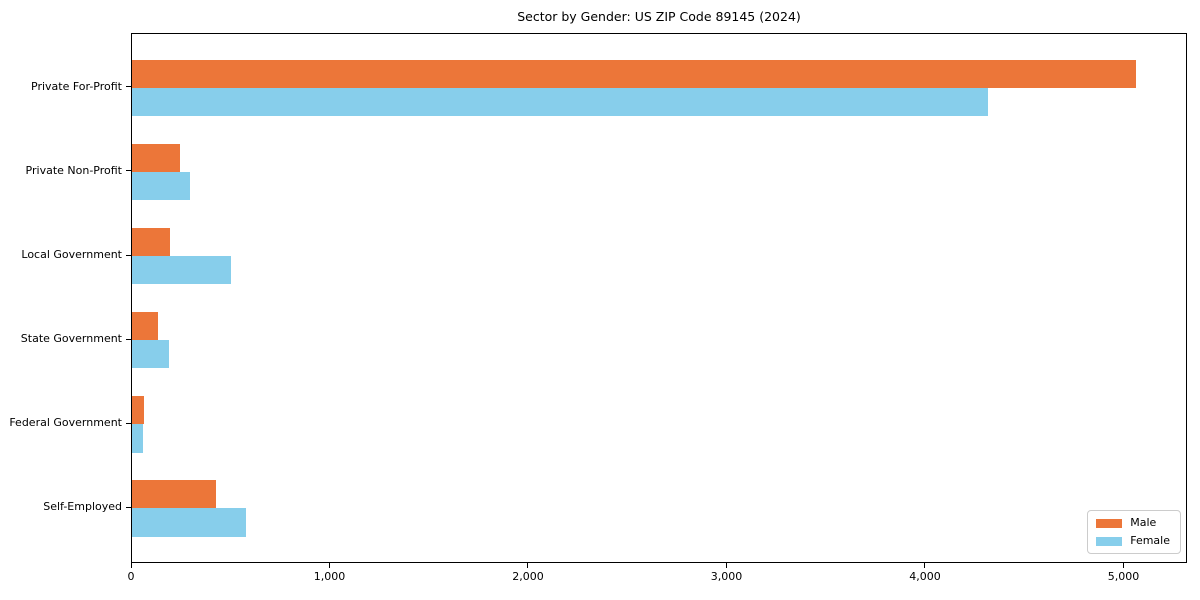 The image size is (1200, 600). What do you see at coordinates (151, 242) in the screenshot?
I see `bar-male-local-government` at bounding box center [151, 242].